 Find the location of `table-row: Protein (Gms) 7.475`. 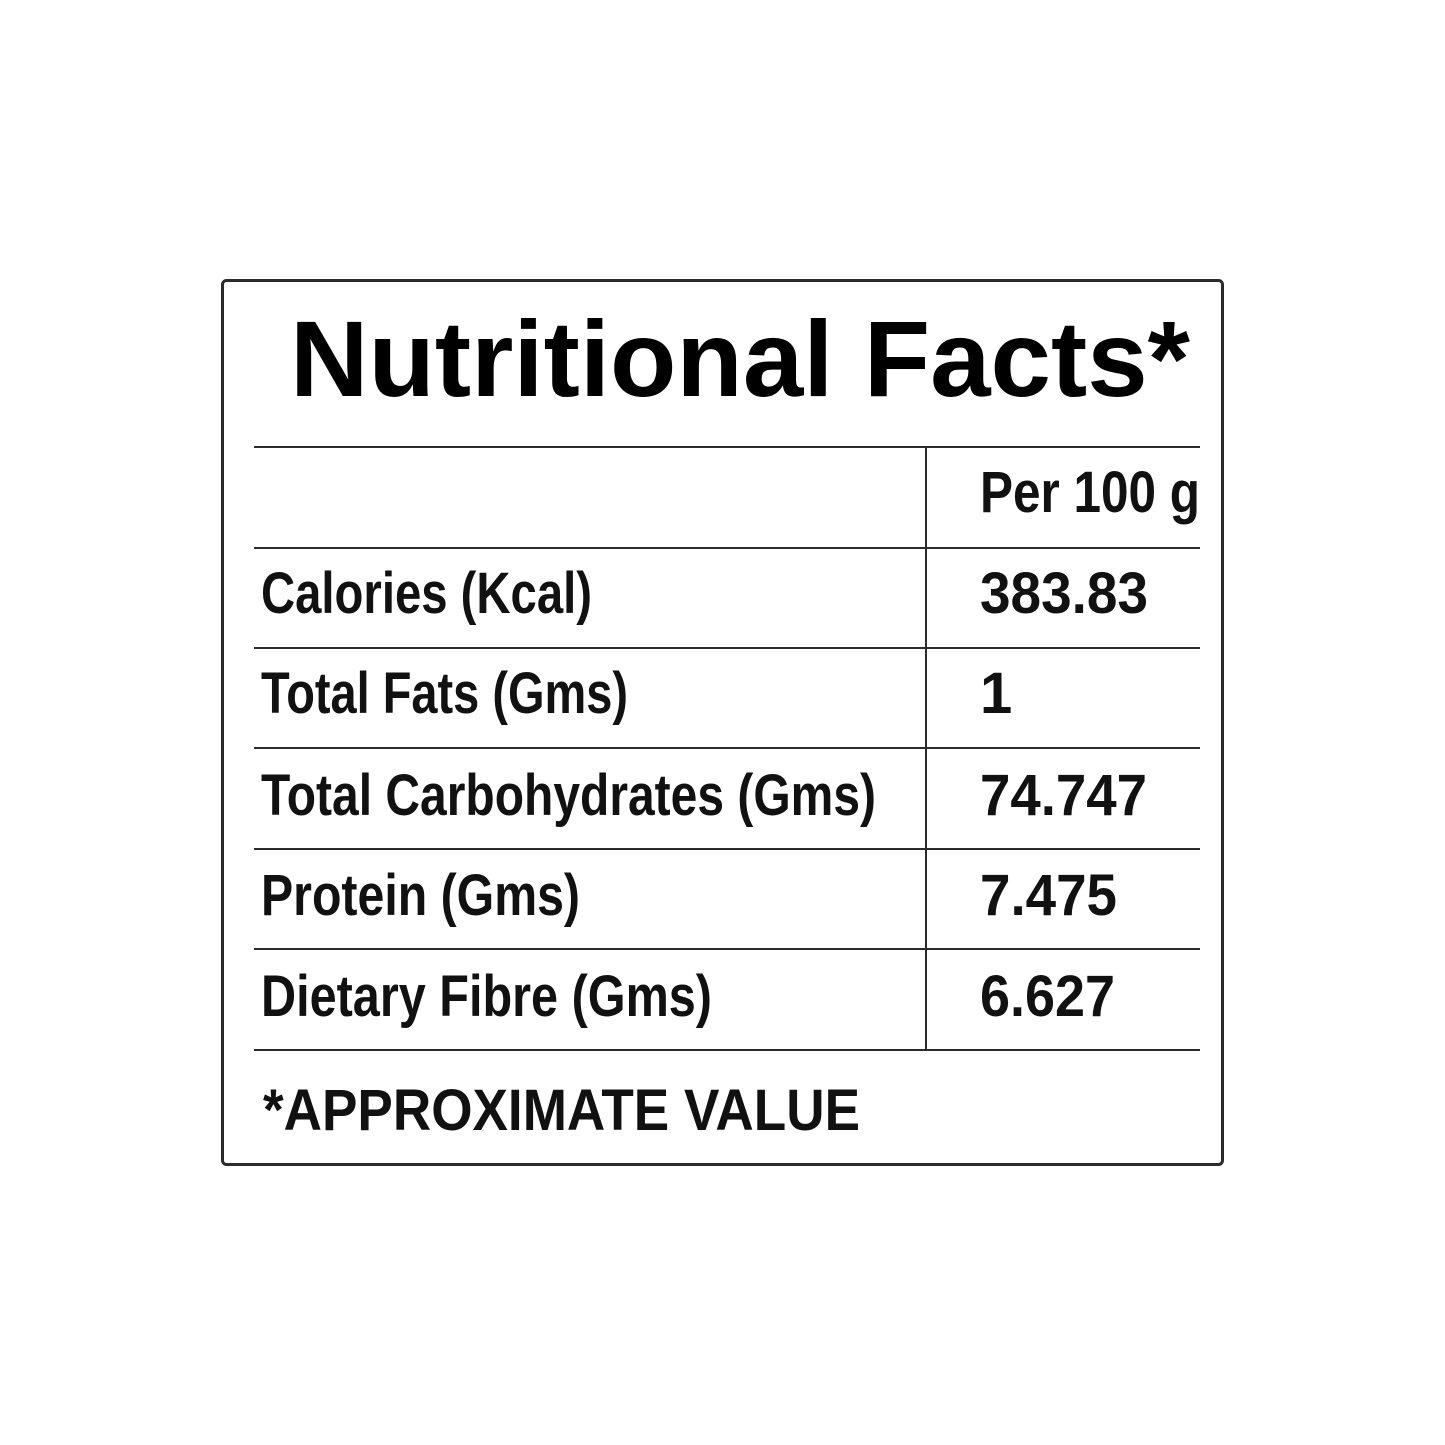

table-row: Protein (Gms) 7.475 is located at coordinates (689, 895).